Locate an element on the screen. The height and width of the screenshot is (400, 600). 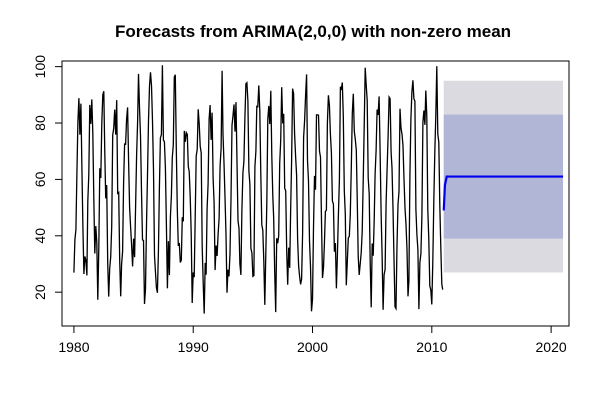
x-tick-label: 2010 is located at coordinates (431, 347).